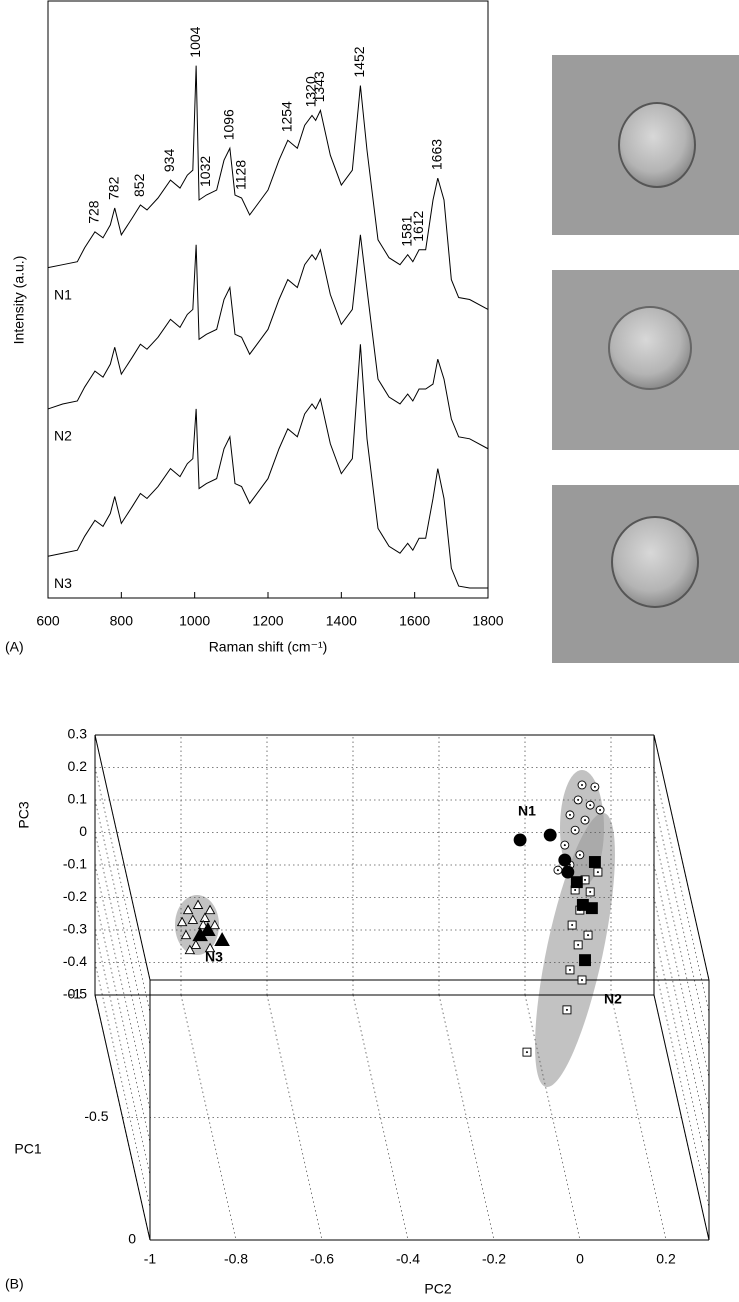 This screenshot has width=739, height=1302. What do you see at coordinates (63, 436) in the screenshot?
I see `series-label: N2` at bounding box center [63, 436].